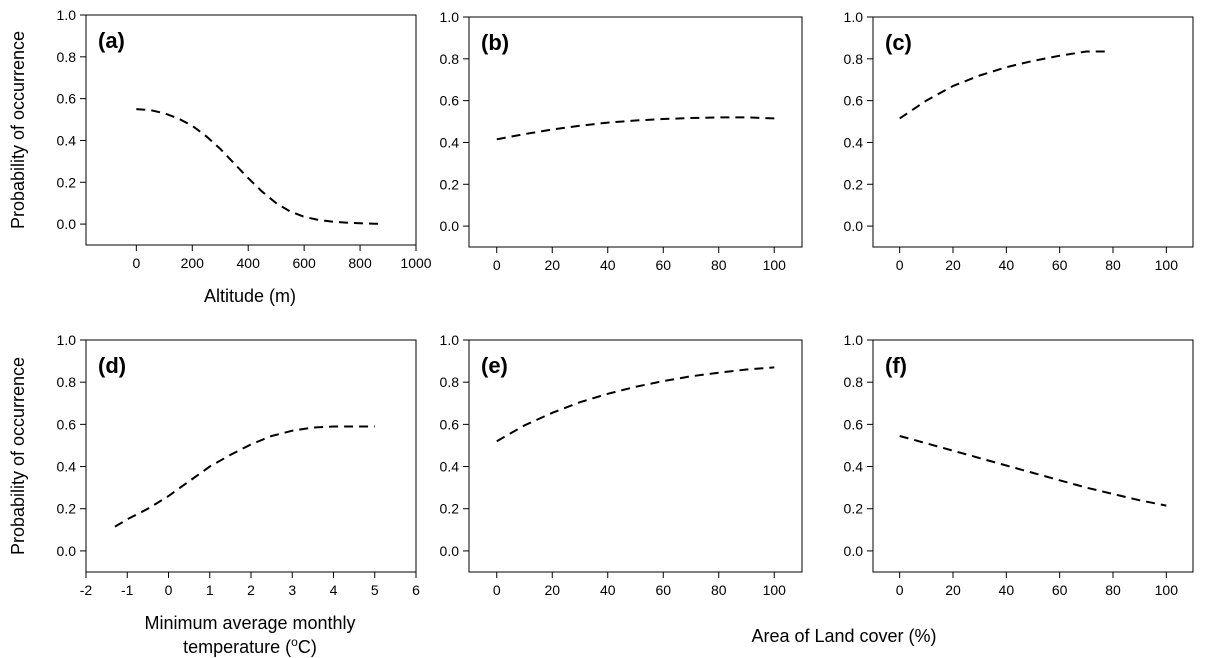 The width and height of the screenshot is (1206, 658). I want to click on x-axis-title-d-line2: temperature (oC), so click(250, 646).